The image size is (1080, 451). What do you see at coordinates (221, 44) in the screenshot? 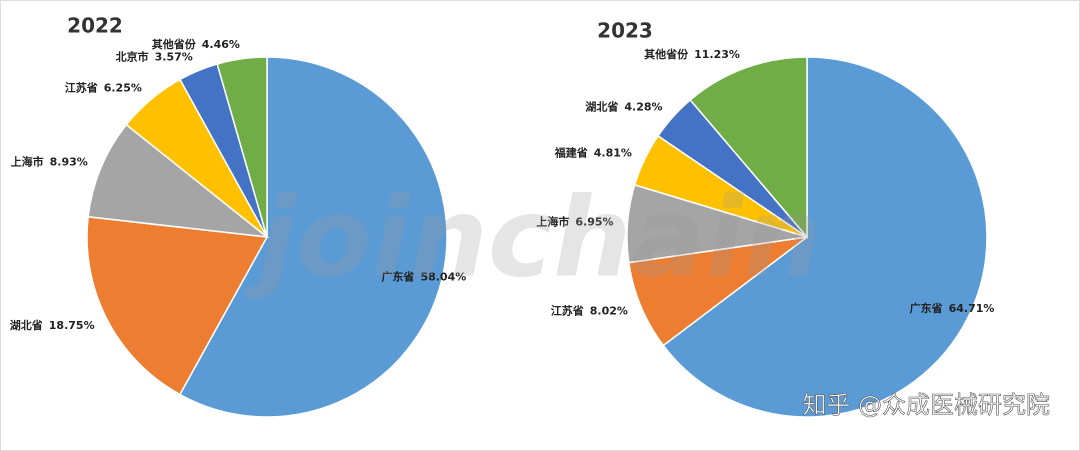
I see `value-label: 4.46%` at bounding box center [221, 44].